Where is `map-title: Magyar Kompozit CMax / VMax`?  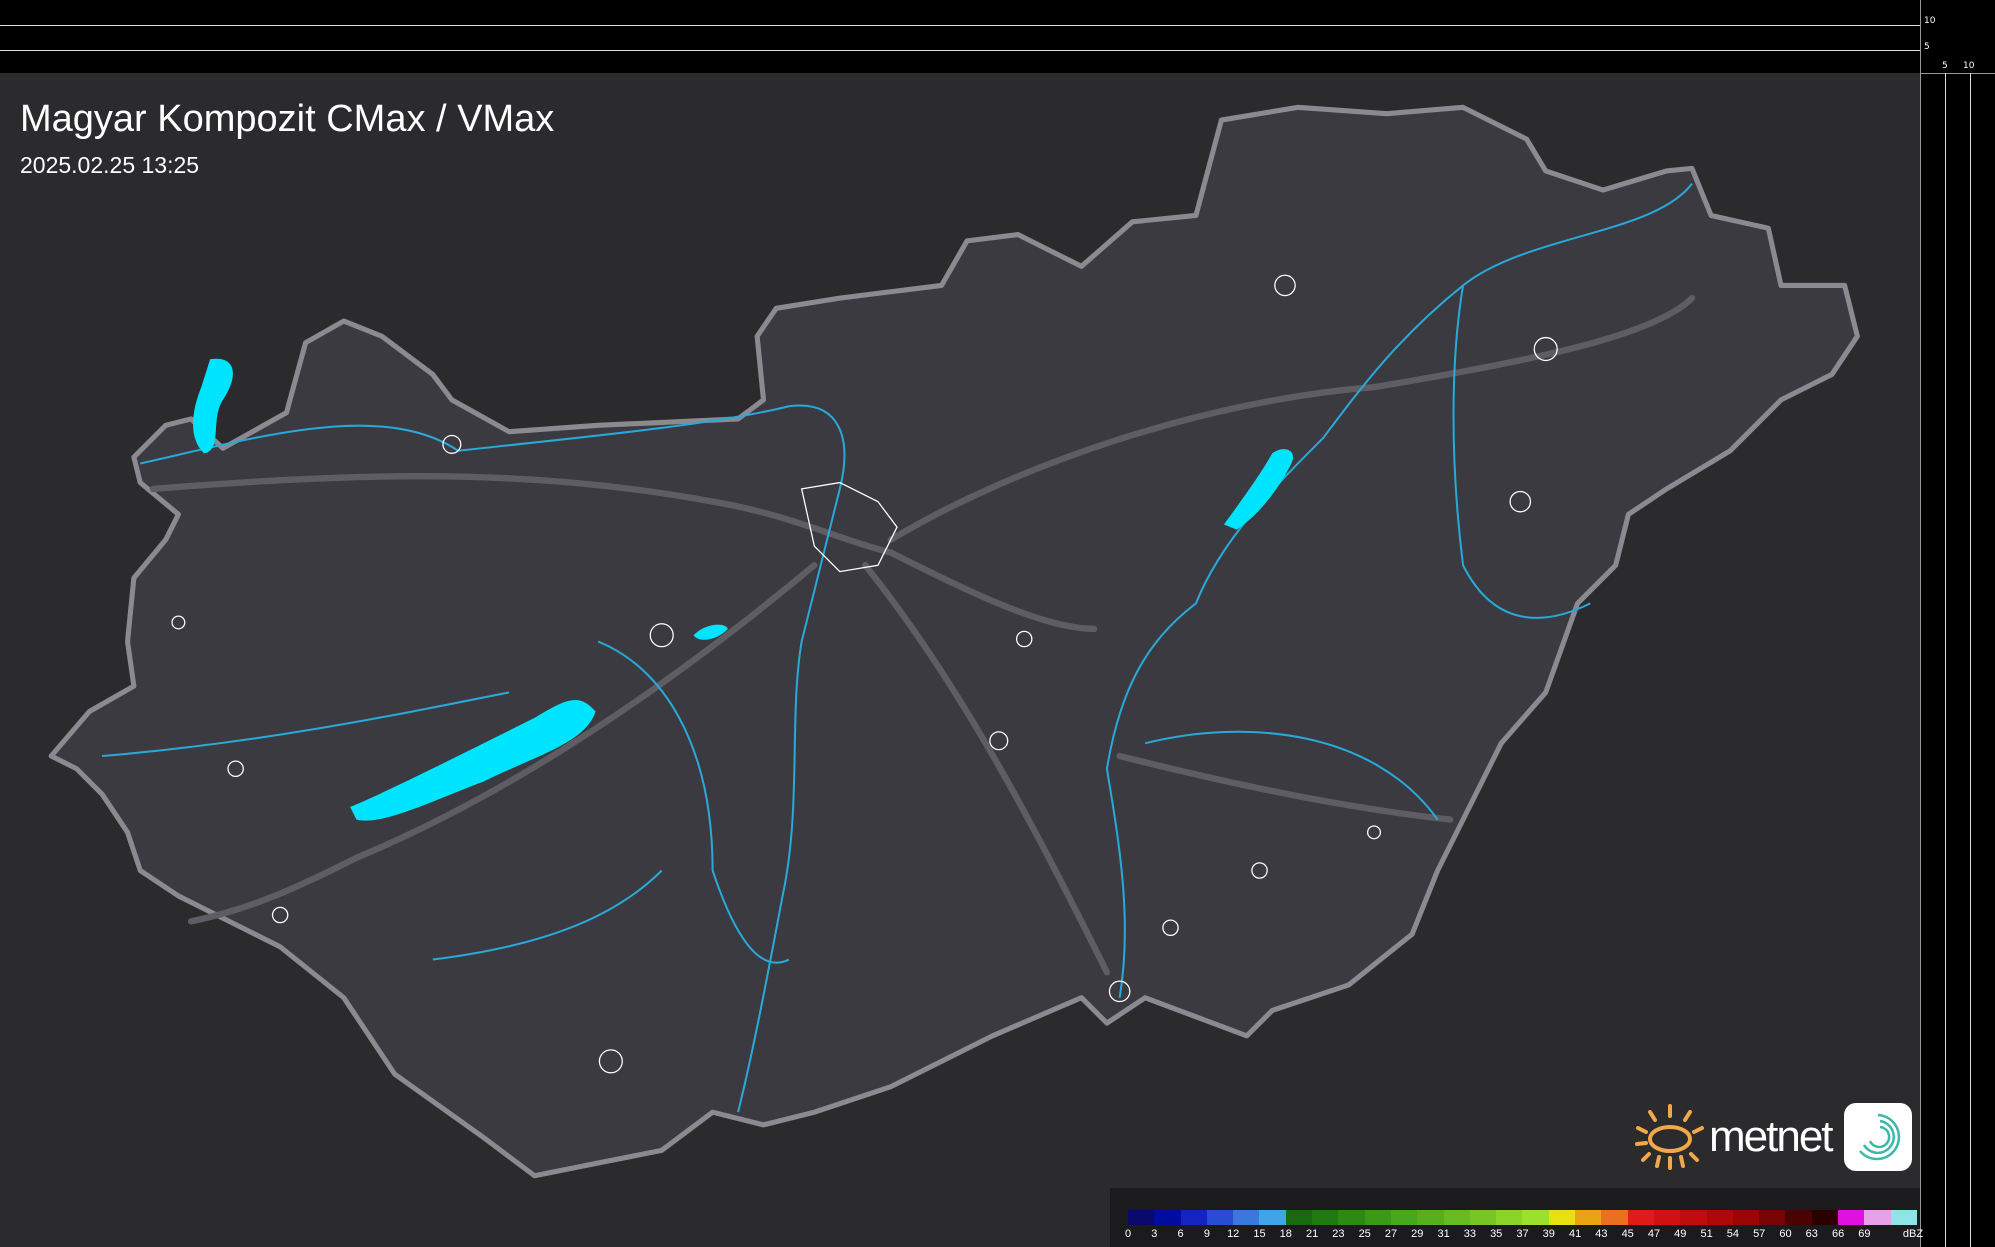 map-title: Magyar Kompozit CMax / VMax is located at coordinates (287, 119).